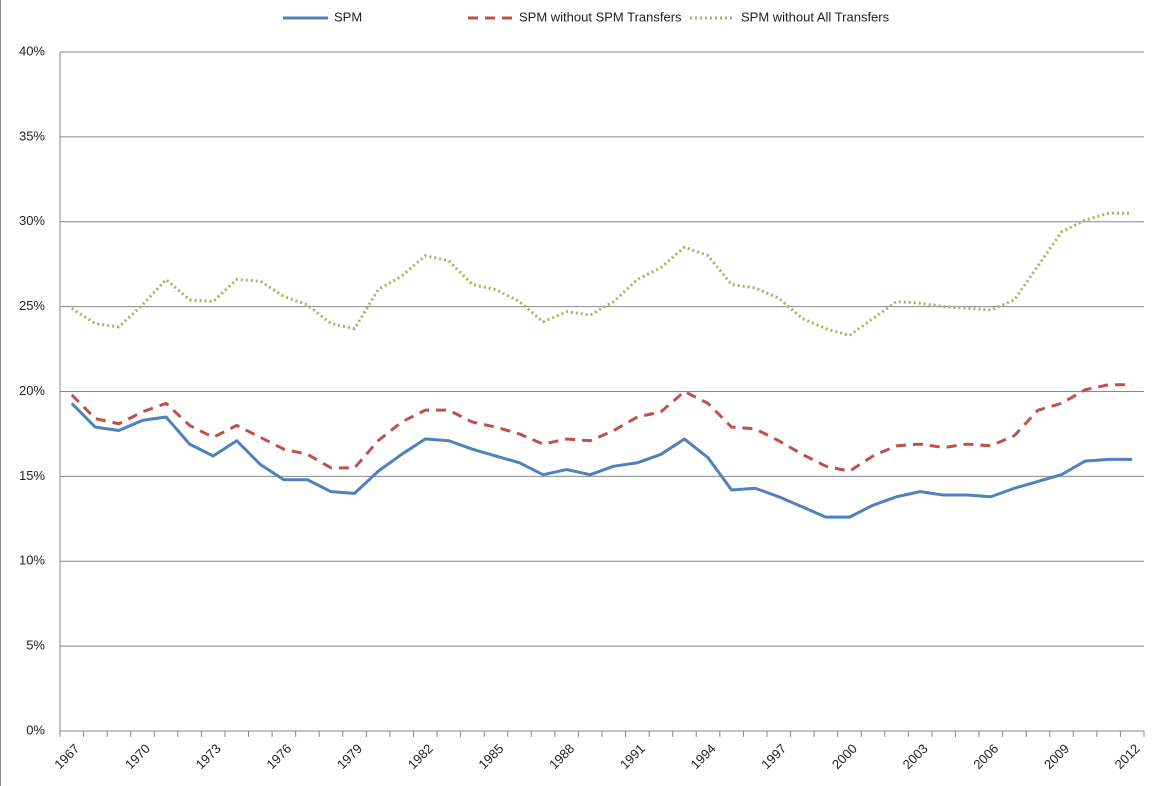  What do you see at coordinates (66, 756) in the screenshot?
I see `x-tick-label: 1967` at bounding box center [66, 756].